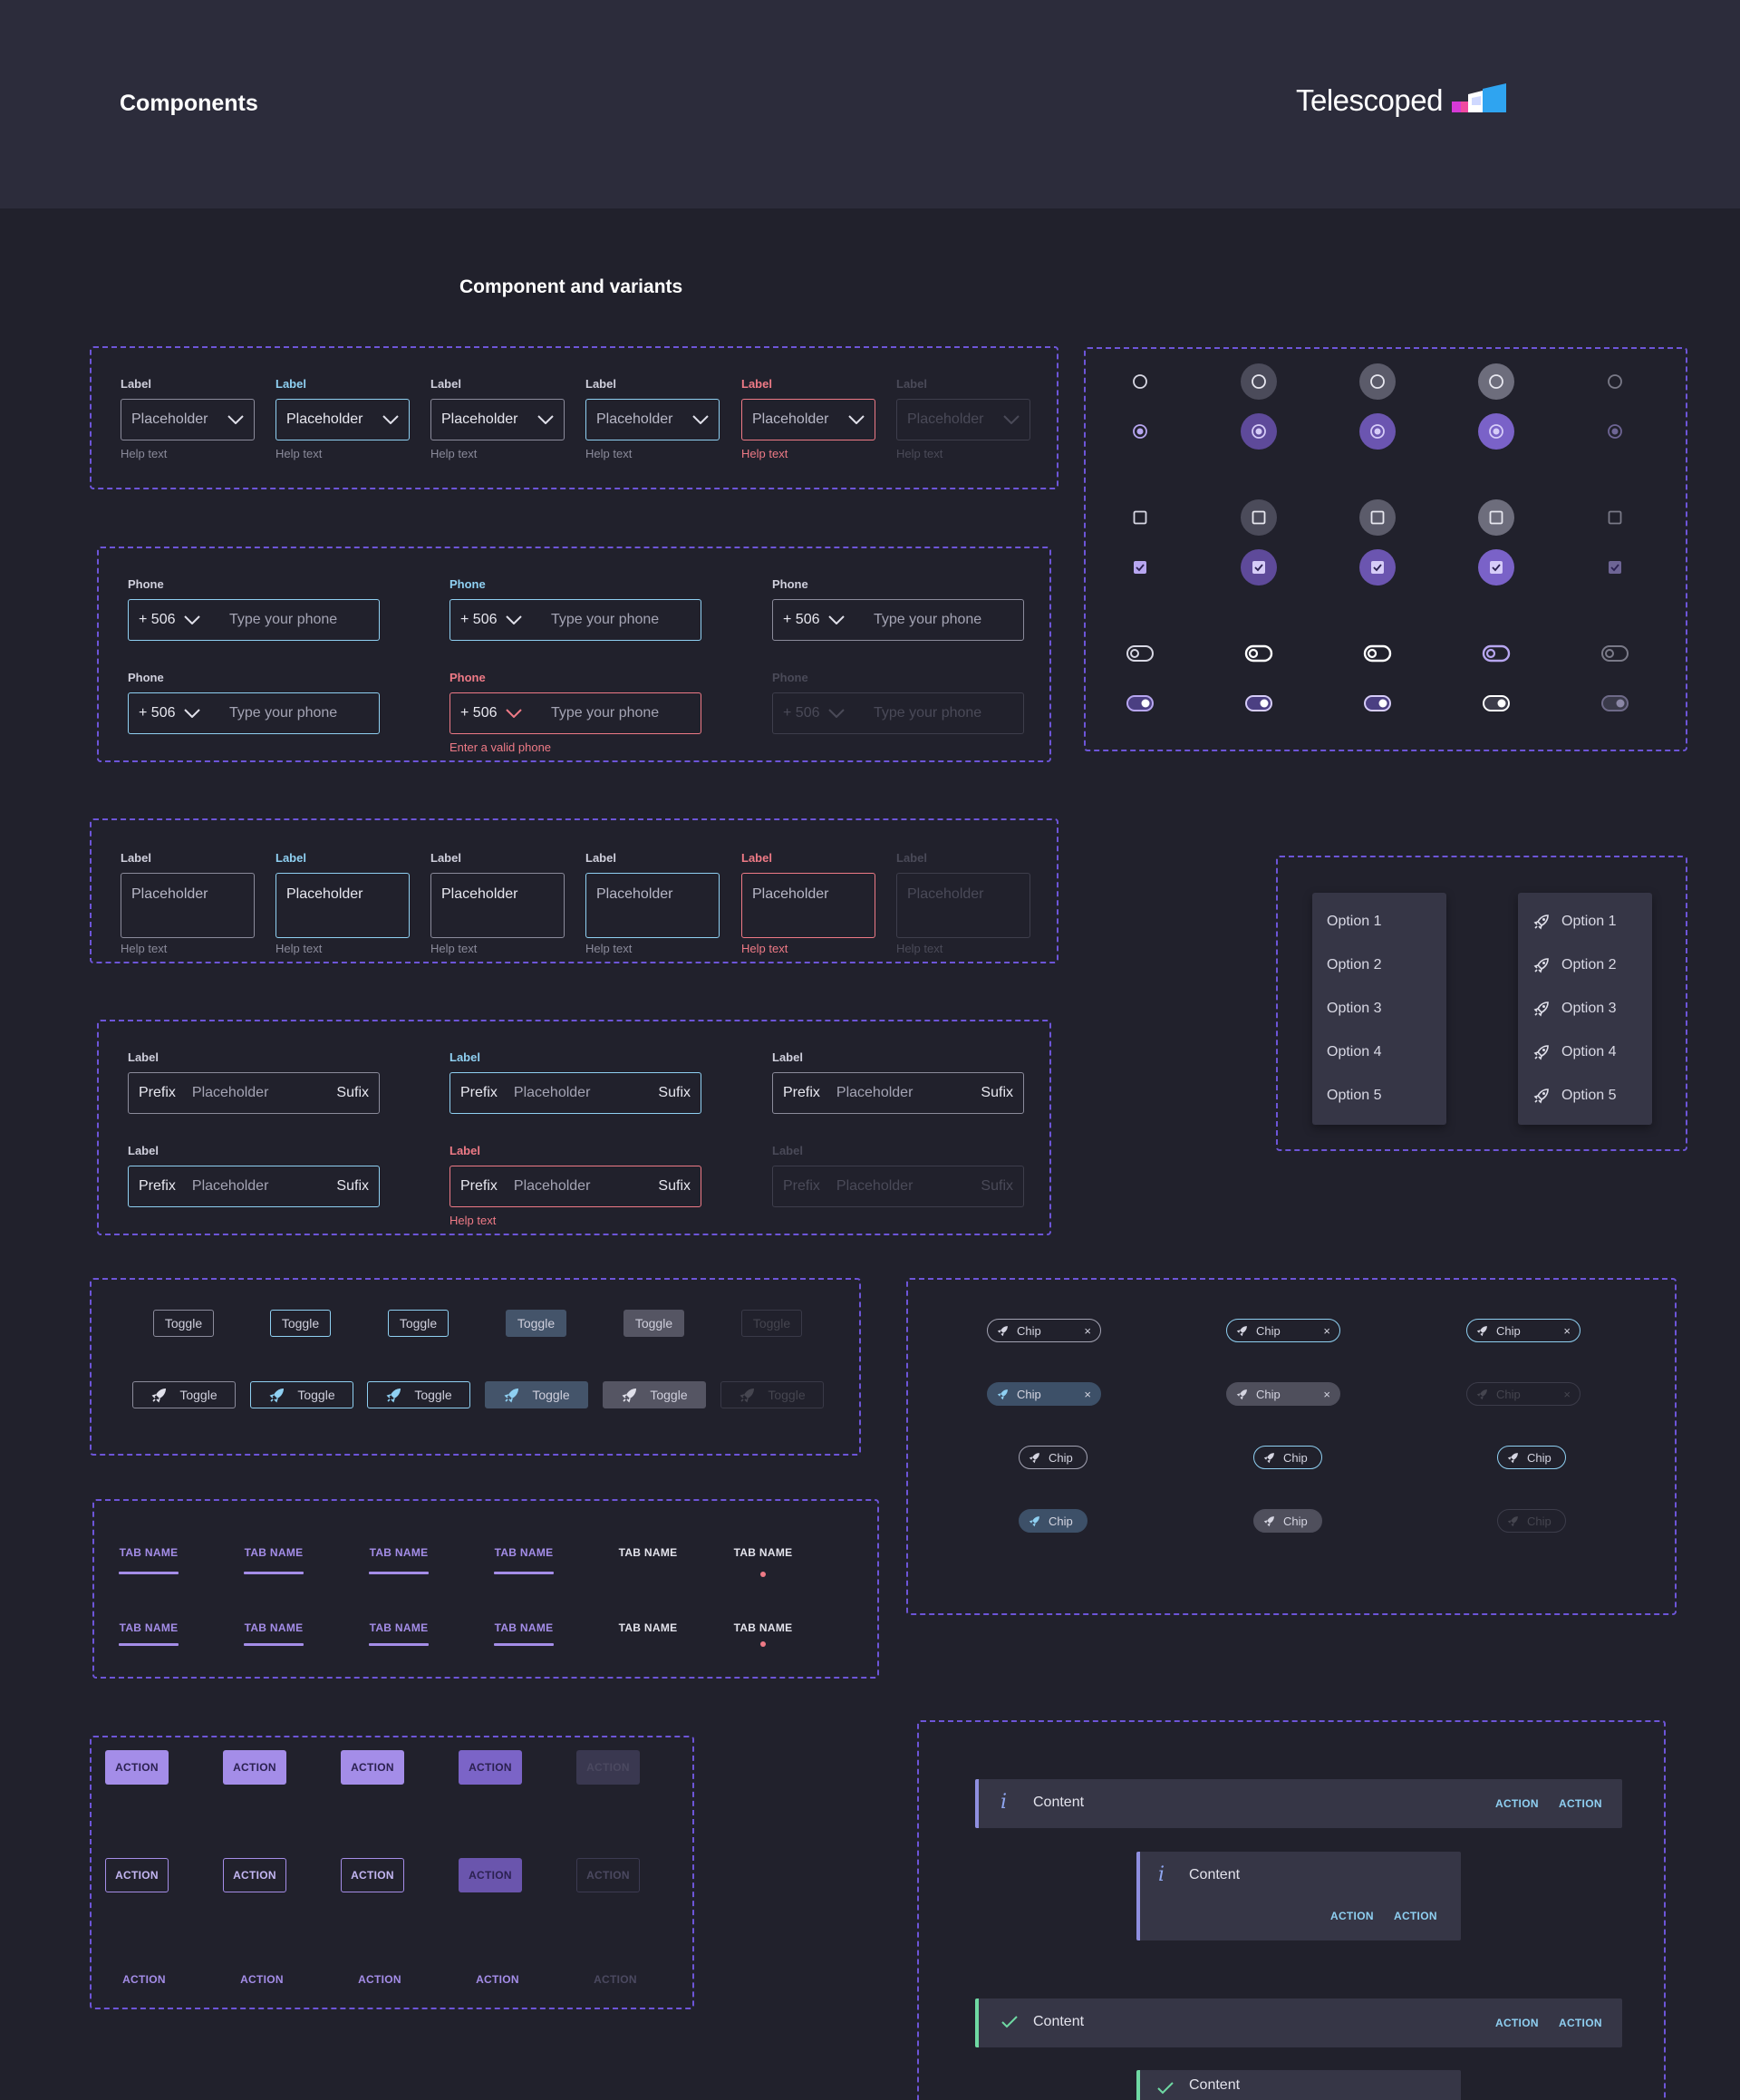  Describe the element at coordinates (183, 1323) in the screenshot. I see `toggle-button: Toggle` at that location.